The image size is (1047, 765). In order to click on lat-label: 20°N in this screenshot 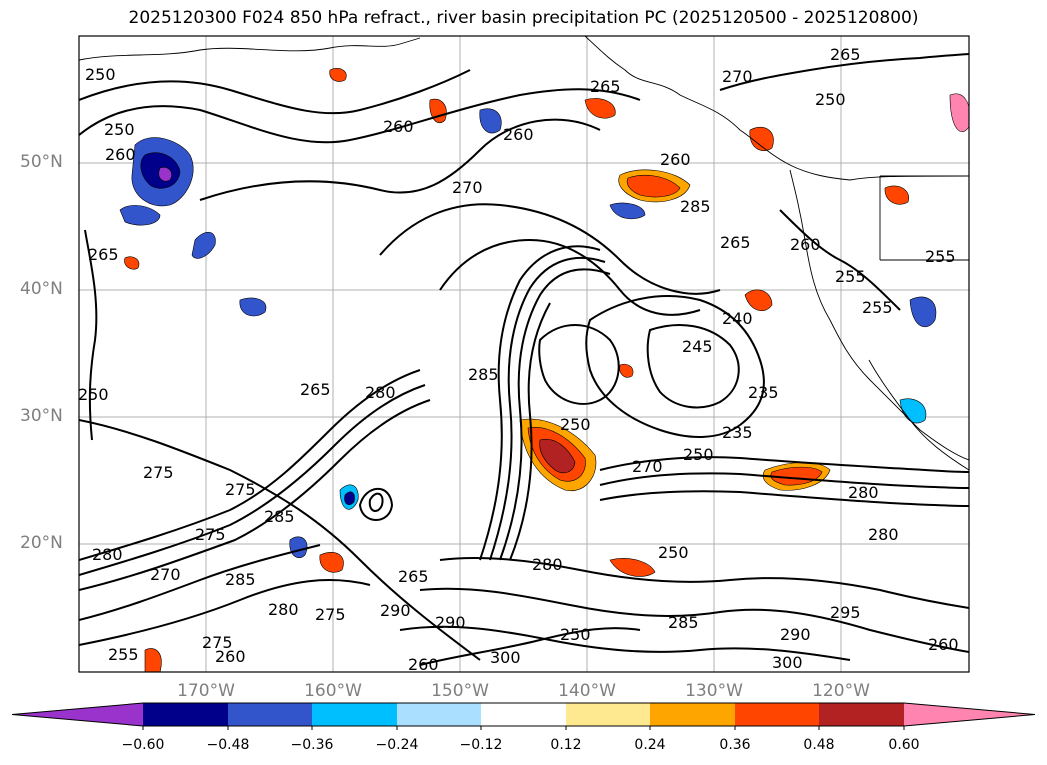, I will do `click(41, 543)`.